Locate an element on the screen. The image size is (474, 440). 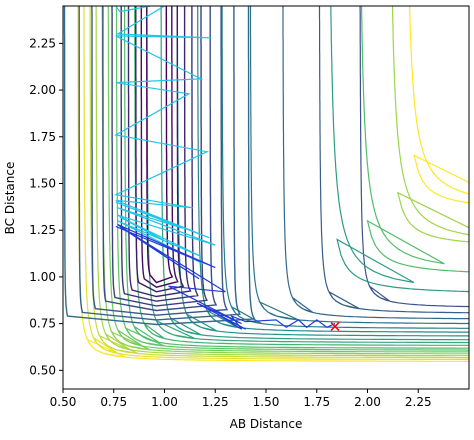
y-tick-label: 0.50 is located at coordinates (42, 370).